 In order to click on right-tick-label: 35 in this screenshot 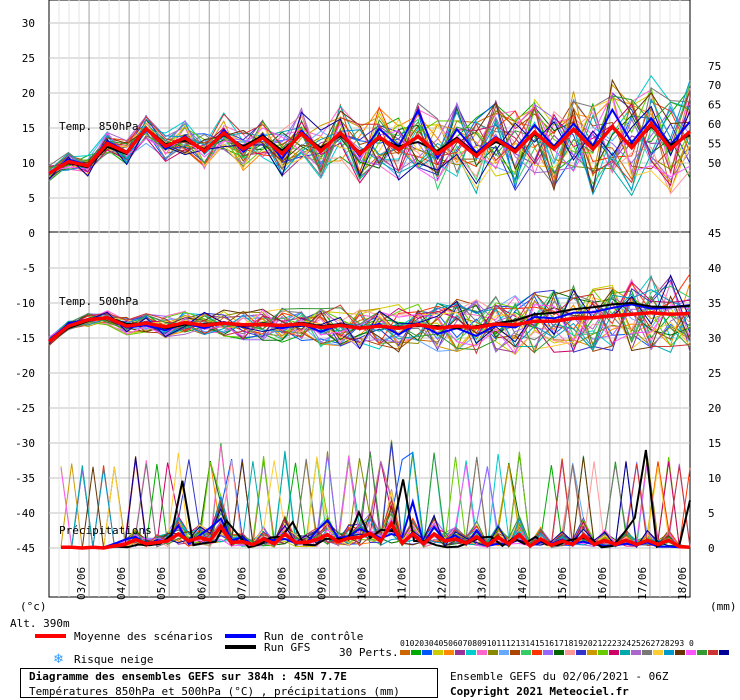, I will do `click(714, 303)`.